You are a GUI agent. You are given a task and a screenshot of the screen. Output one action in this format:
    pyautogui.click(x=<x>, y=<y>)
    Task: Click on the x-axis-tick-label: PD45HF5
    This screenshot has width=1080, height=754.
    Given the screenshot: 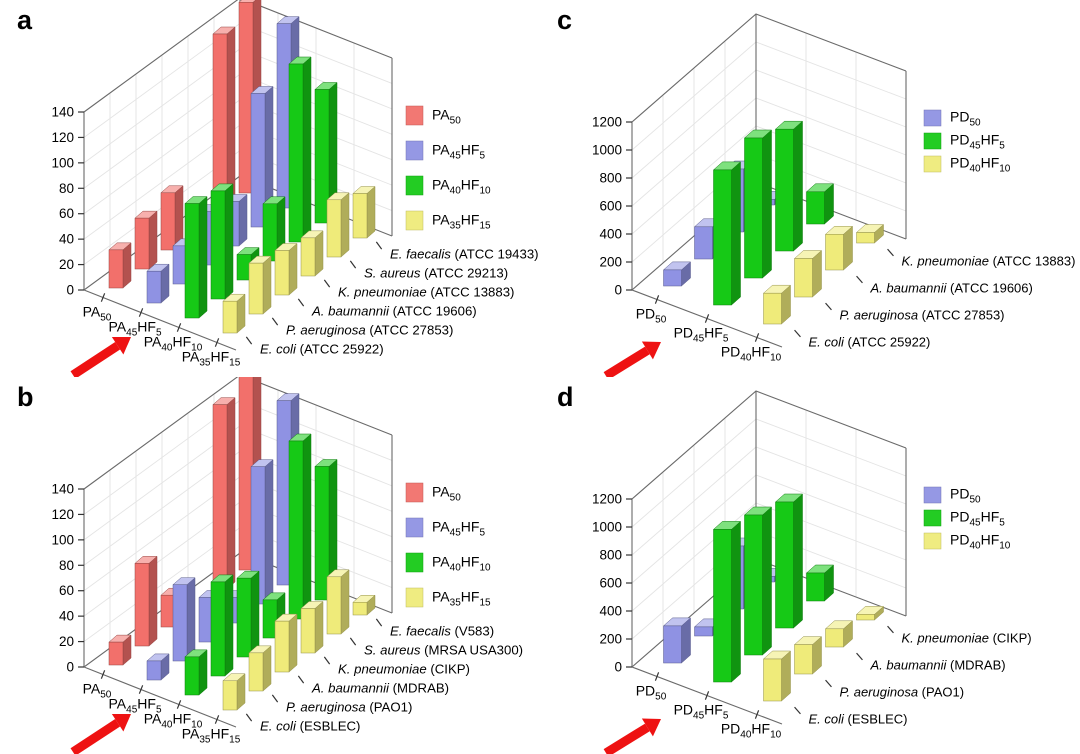 What is the action you would take?
    pyautogui.click(x=701, y=335)
    